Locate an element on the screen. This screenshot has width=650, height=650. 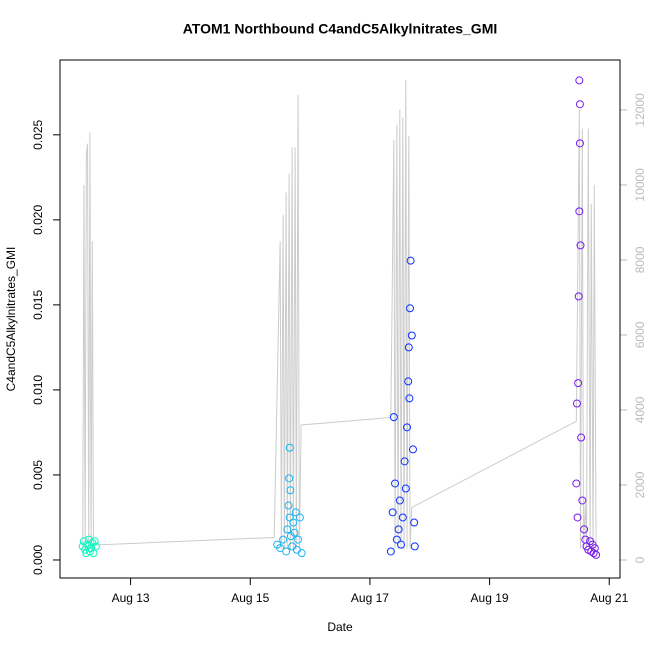
y2-tick-label: 10000 is located at coordinates (640, 185).